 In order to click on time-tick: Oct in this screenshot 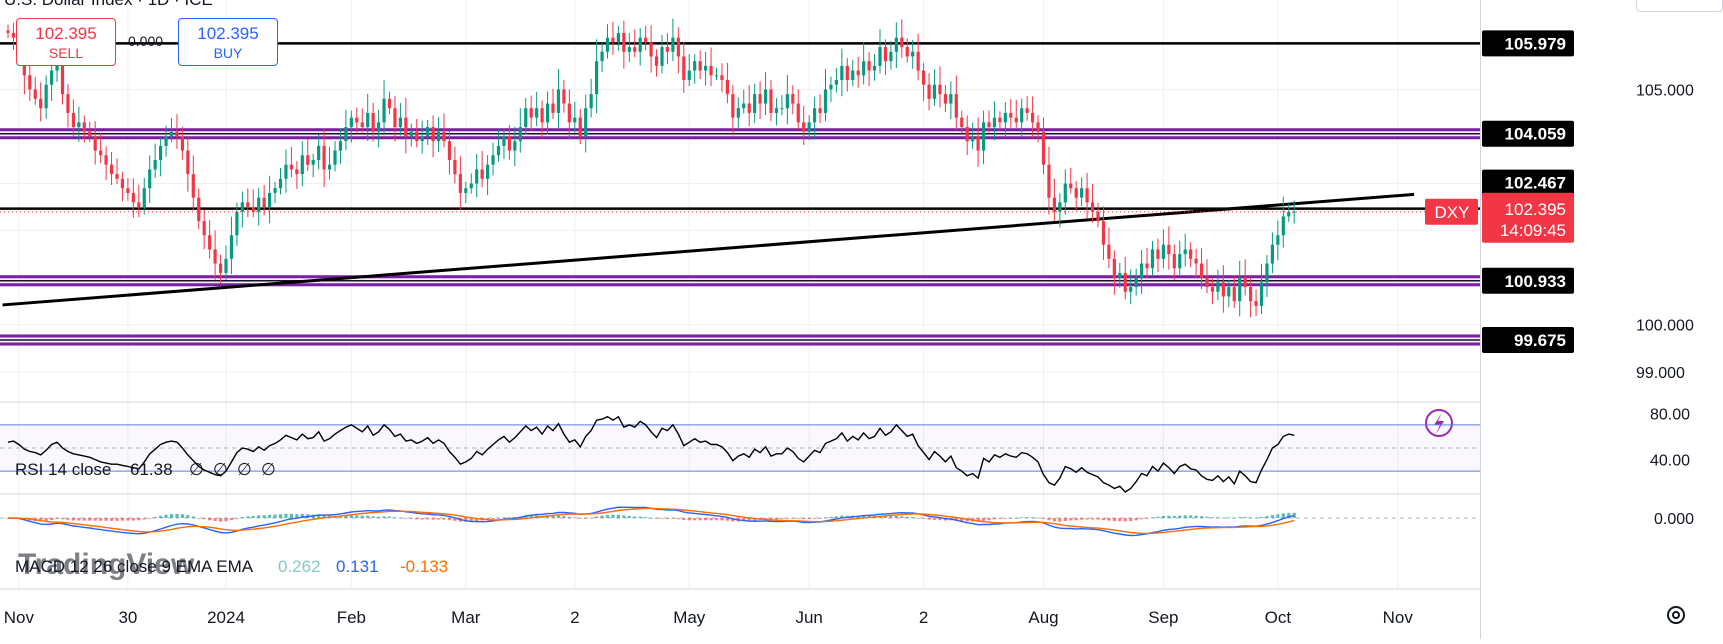, I will do `click(1278, 617)`.